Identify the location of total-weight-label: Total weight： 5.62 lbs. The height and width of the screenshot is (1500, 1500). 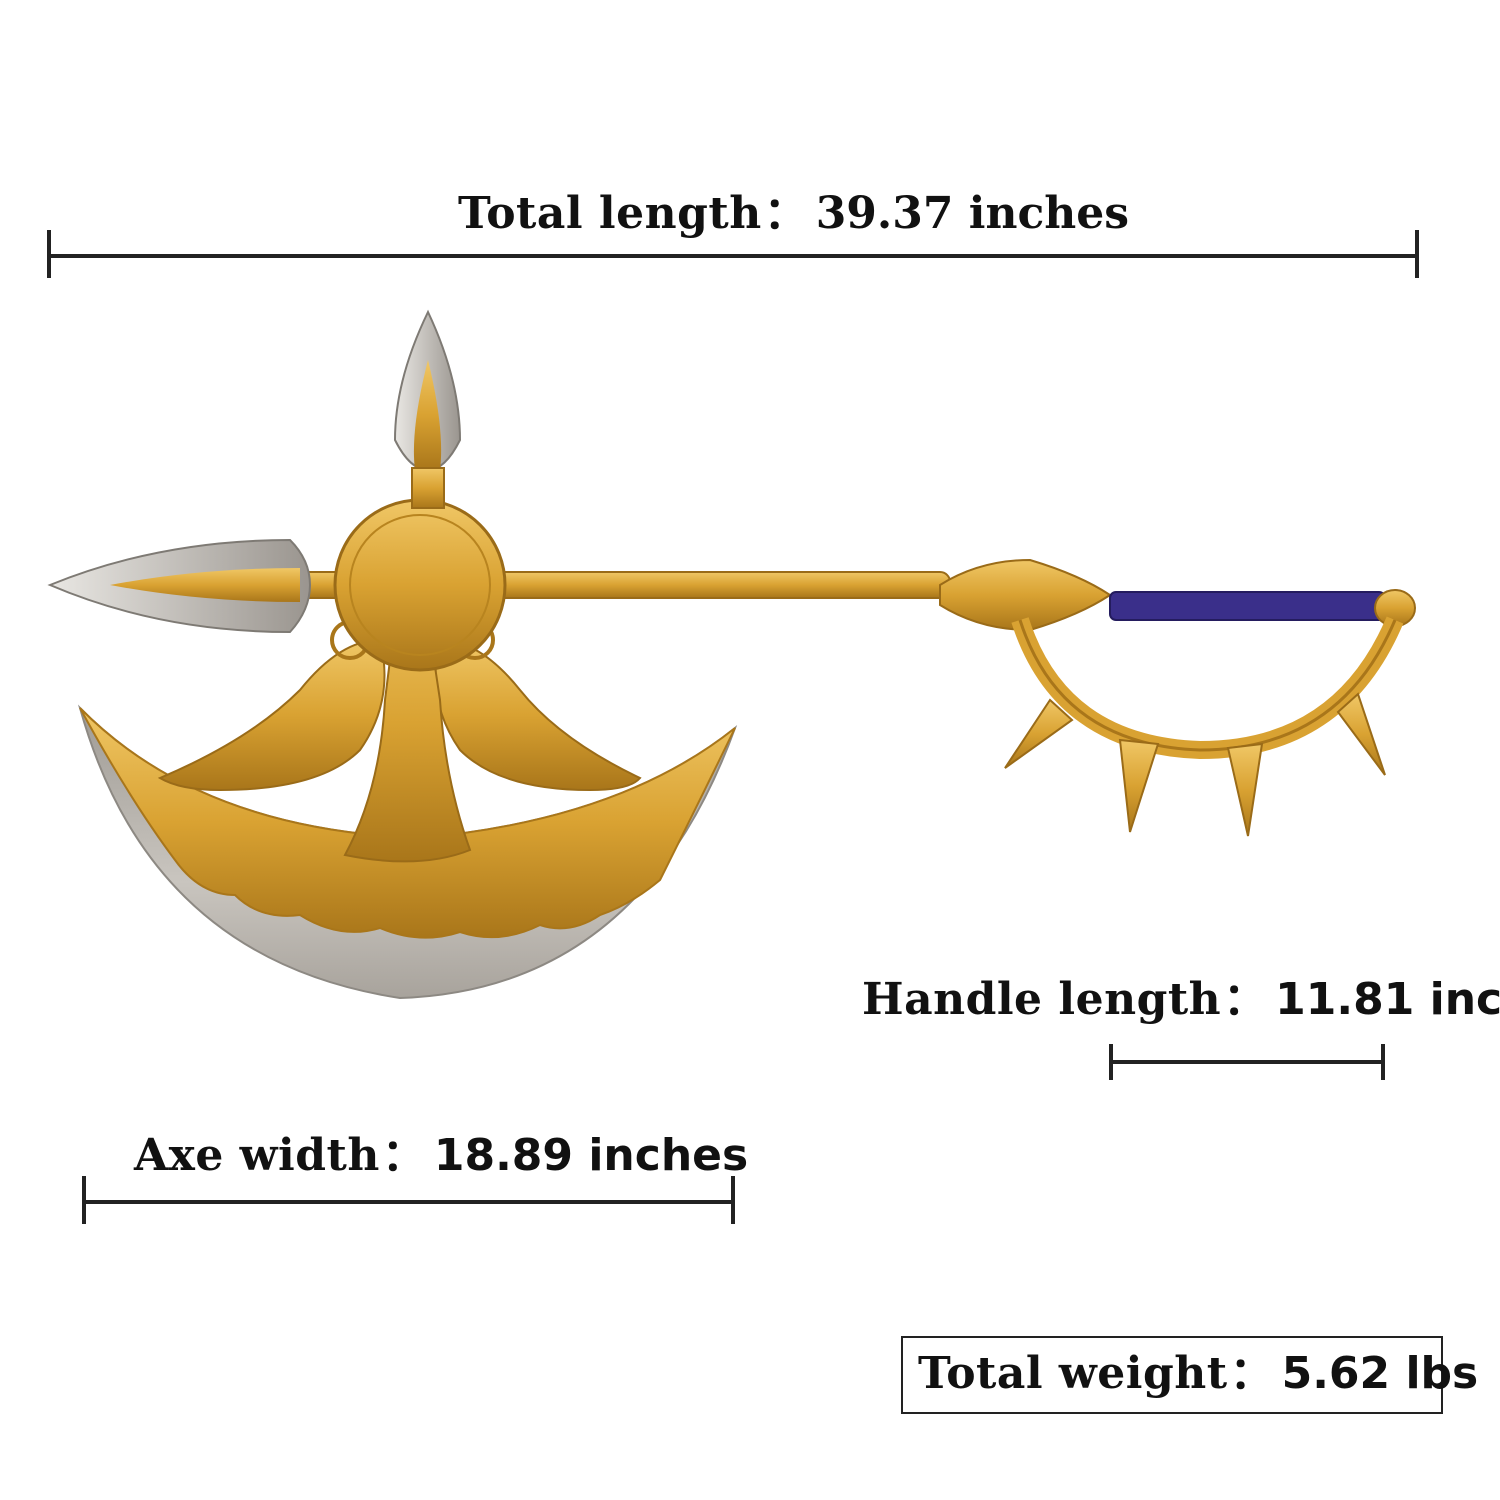
(1198, 1374).